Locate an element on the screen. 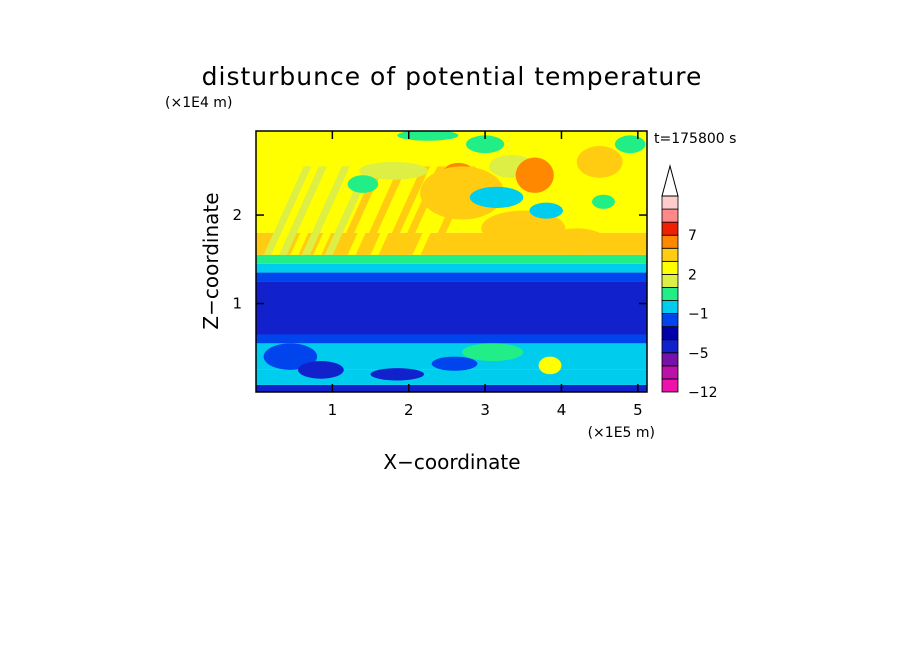 Image resolution: width=904 pixels, height=658 pixels. x-tick-label: 3 is located at coordinates (485, 410).